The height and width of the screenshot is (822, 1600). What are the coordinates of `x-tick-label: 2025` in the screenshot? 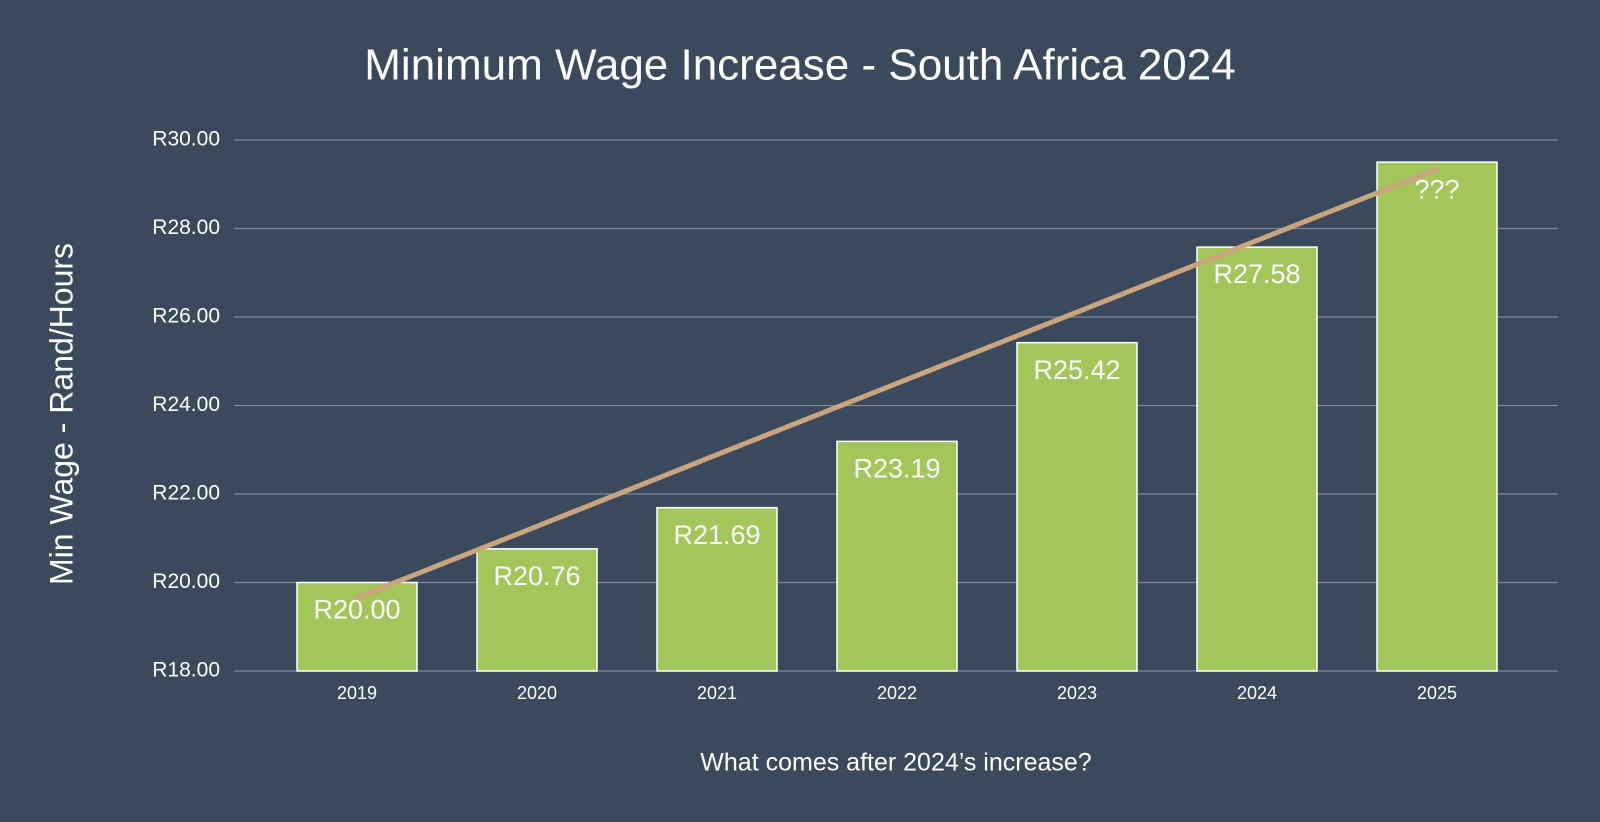 It's located at (1437, 693).